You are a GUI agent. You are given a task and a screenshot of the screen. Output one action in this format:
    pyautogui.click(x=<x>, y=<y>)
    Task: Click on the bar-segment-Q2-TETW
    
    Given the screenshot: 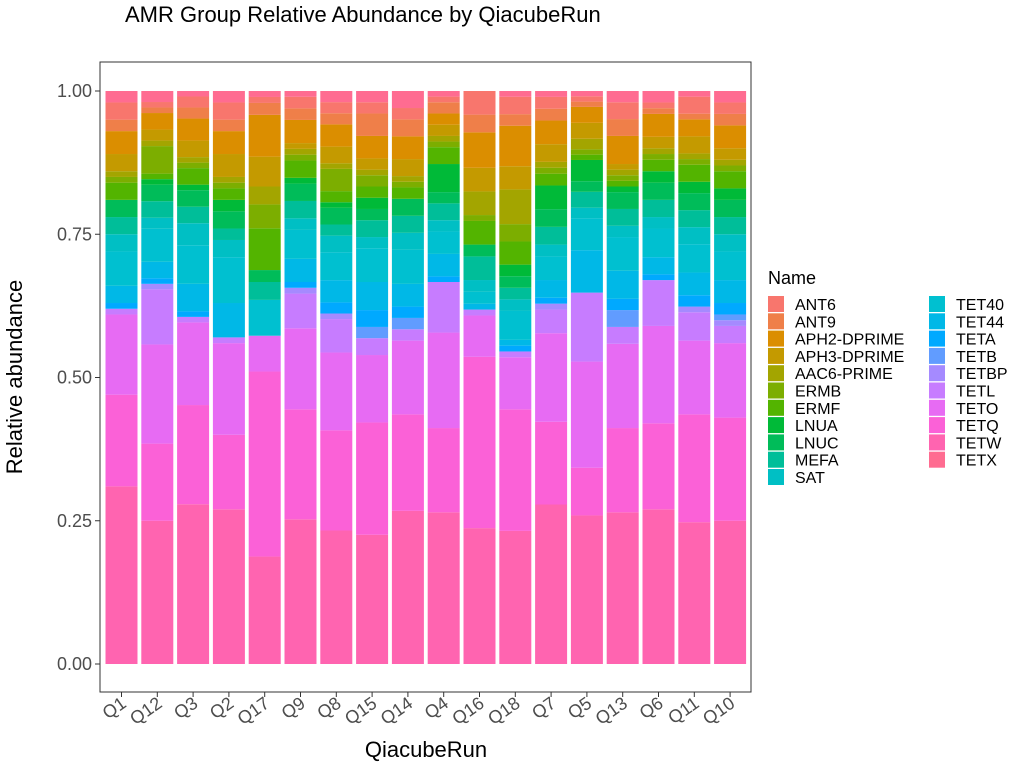 What is the action you would take?
    pyautogui.click(x=228, y=586)
    